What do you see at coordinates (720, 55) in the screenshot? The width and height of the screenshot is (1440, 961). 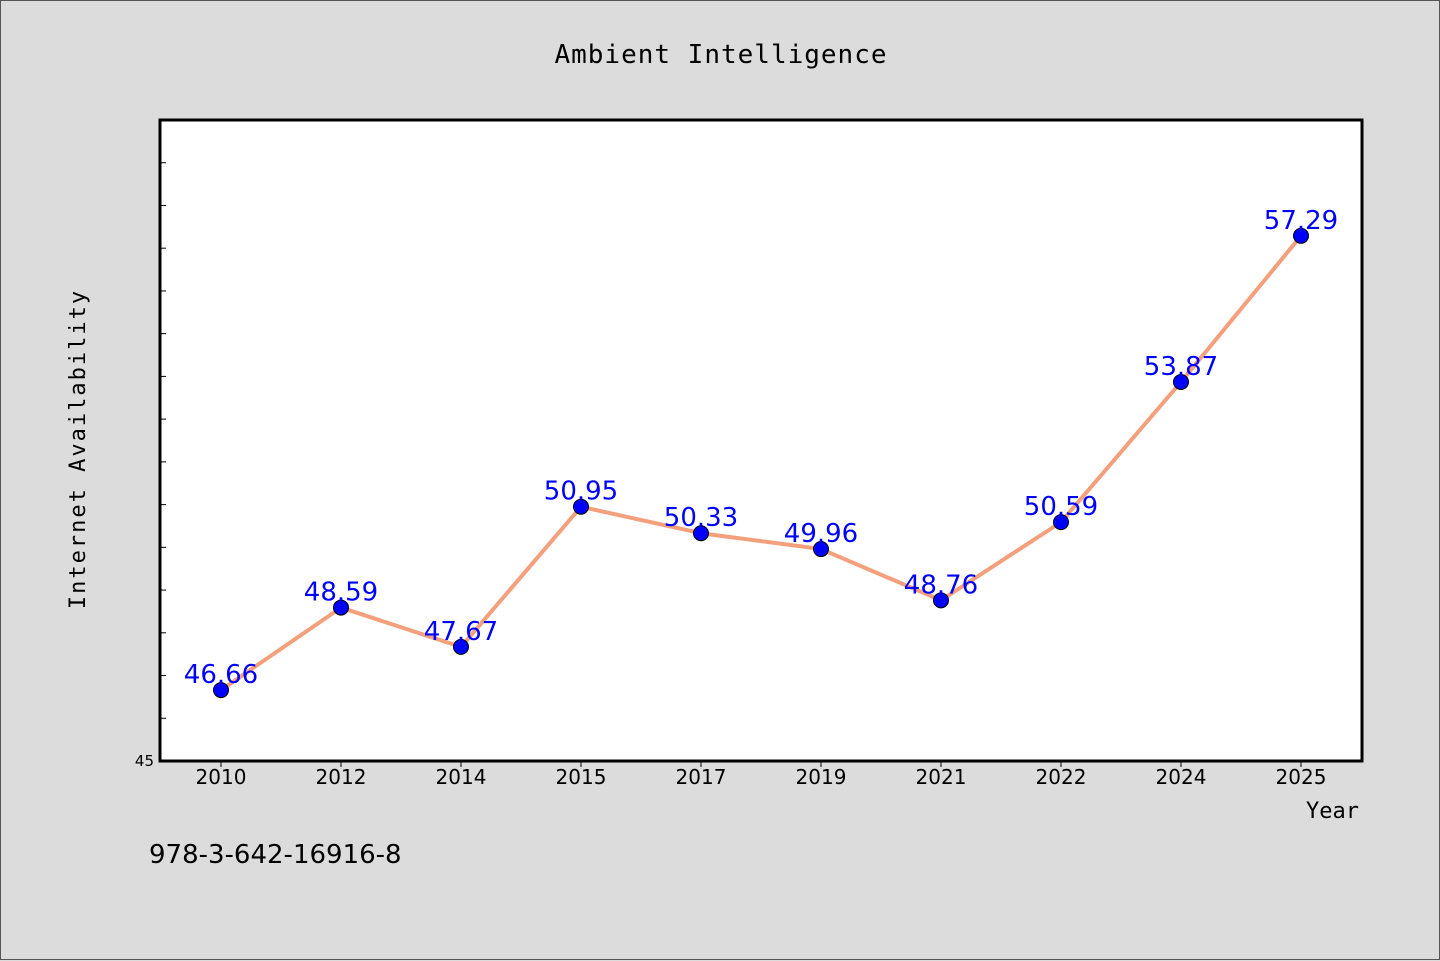 I see `chart-title: Ambient Intelligence` at bounding box center [720, 55].